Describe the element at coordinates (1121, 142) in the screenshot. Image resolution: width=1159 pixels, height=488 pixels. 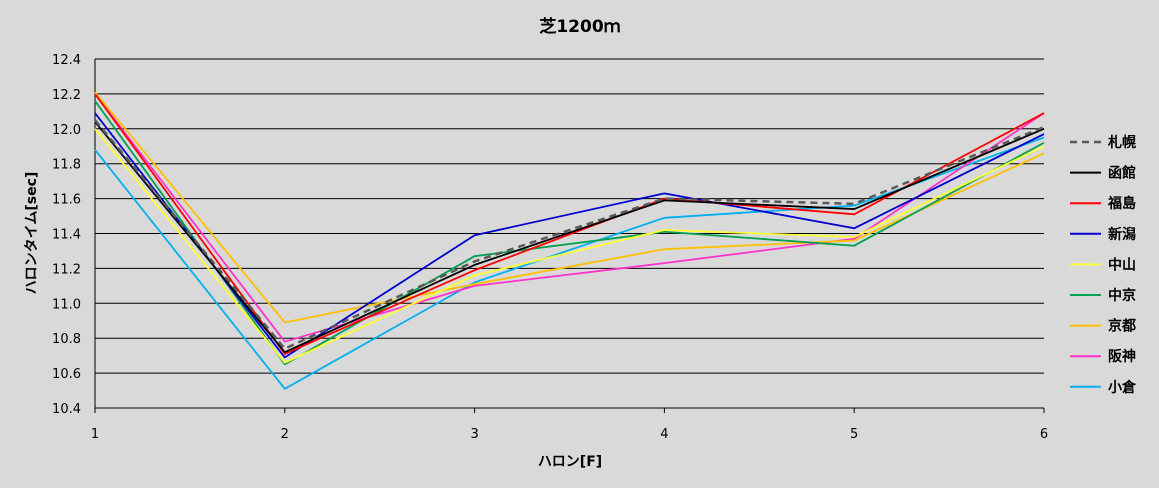
I see `legend-label: 札幌` at that location.